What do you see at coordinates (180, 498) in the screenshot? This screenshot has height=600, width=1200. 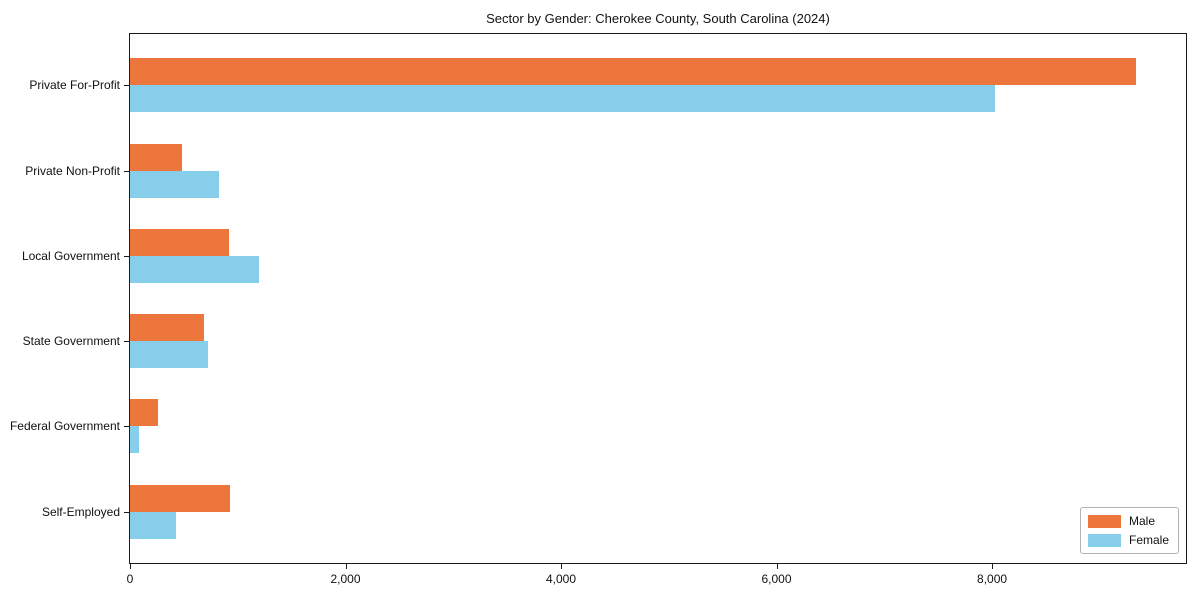 I see `bar-male-self-employed` at bounding box center [180, 498].